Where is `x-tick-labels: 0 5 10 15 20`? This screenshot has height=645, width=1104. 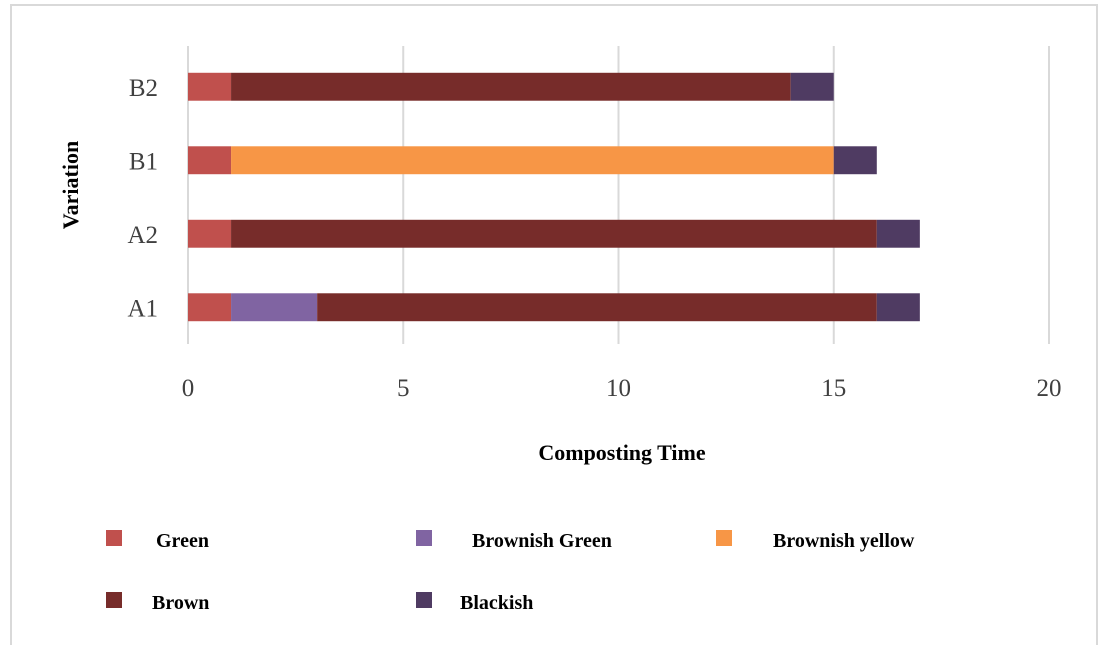
x-tick-labels: 0 5 10 15 20 is located at coordinates (622, 388).